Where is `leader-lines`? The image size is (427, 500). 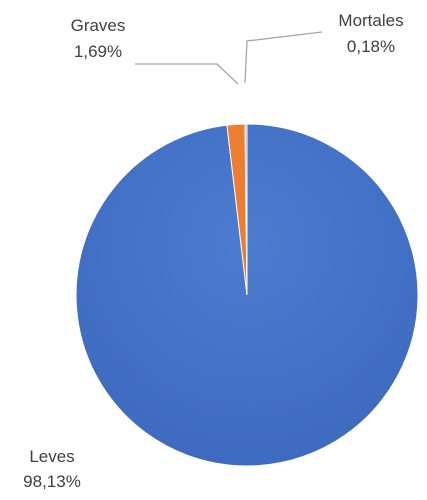 leader-lines is located at coordinates (229, 58).